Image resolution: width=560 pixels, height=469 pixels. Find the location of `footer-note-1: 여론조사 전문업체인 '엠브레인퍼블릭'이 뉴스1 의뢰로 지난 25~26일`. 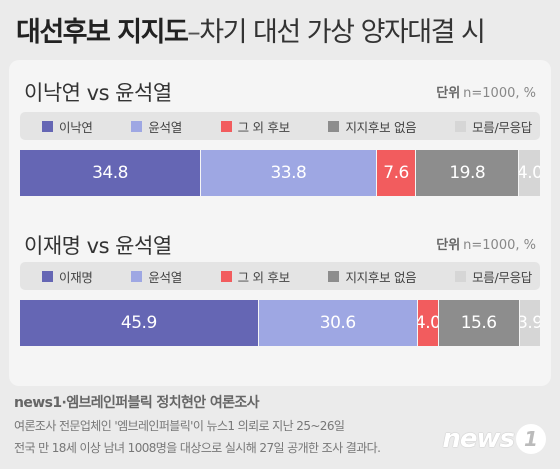

footer-note-1: 여론조사 전문업체인 '엠브레인퍼블릭'이 뉴스1 의뢰로 지난 25~26일 is located at coordinates (179, 426).